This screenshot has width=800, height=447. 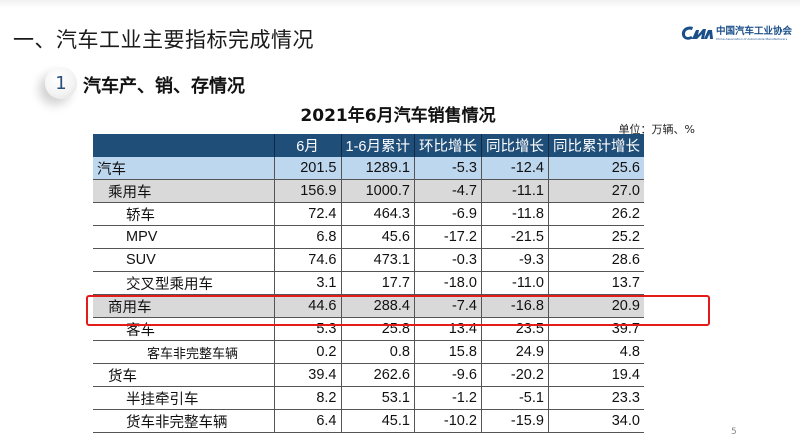 What do you see at coordinates (377, 421) in the screenshot?
I see `cell-ytd: 45.1` at bounding box center [377, 421].